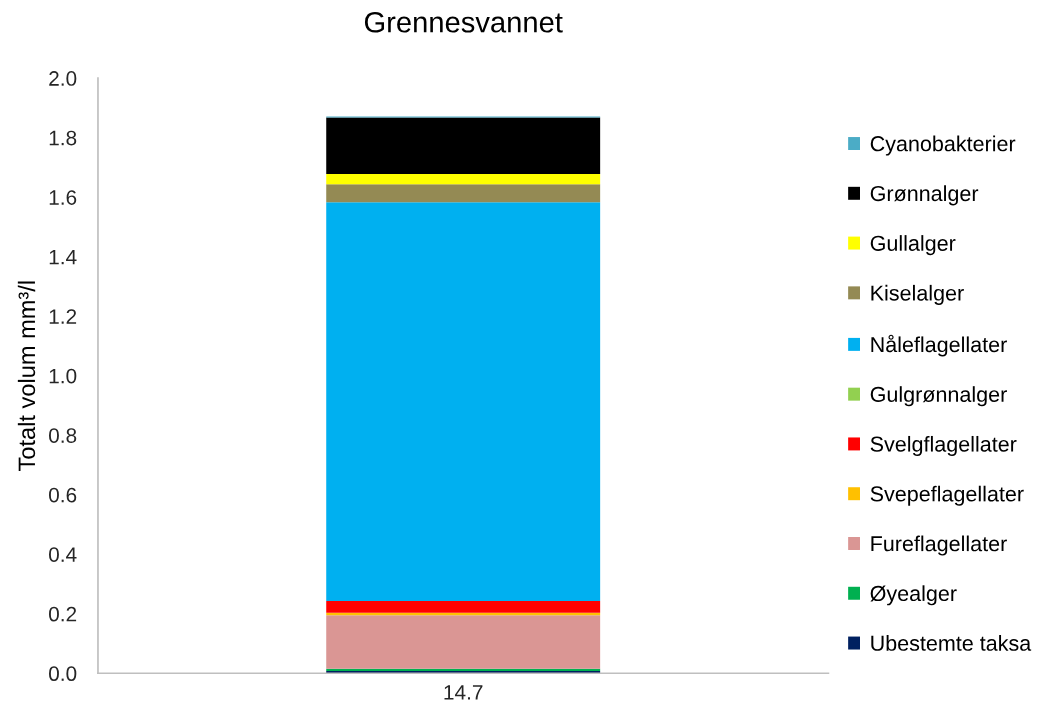 This screenshot has height=720, width=1058. Describe the element at coordinates (924, 195) in the screenshot. I see `legend-label: Grønnalger` at that location.